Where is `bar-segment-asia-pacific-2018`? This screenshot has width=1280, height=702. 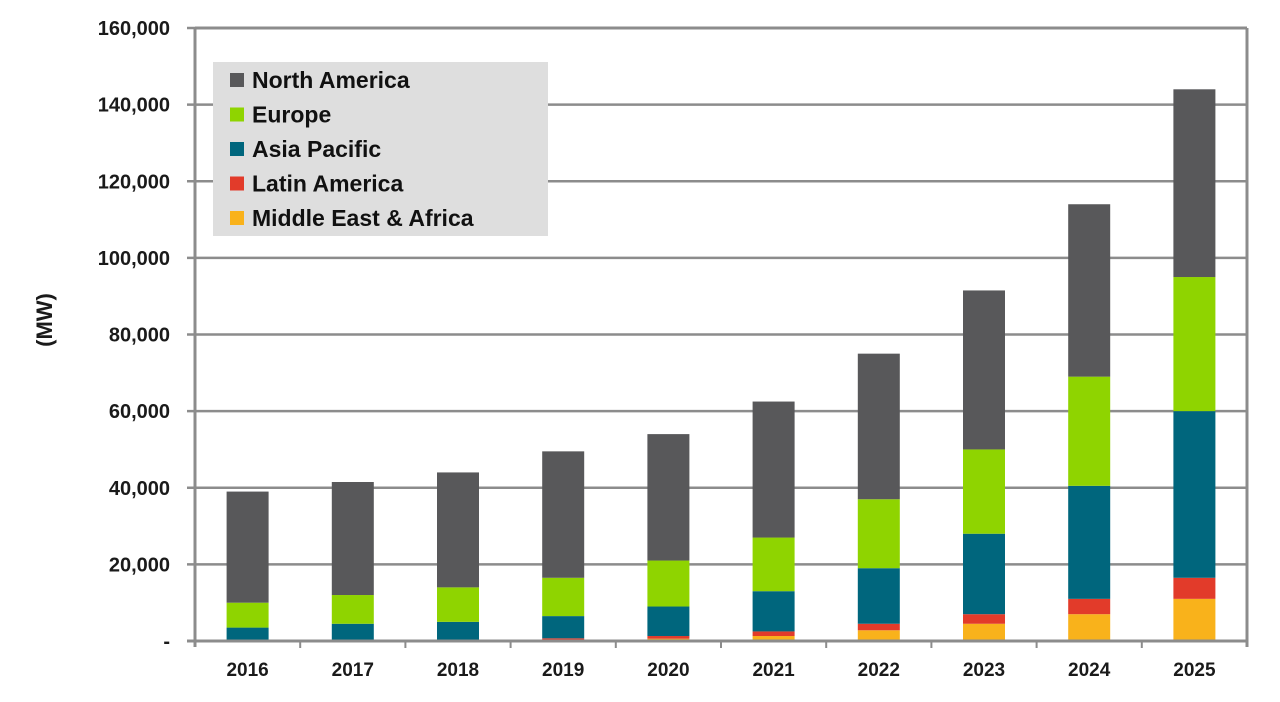
bar-segment-asia-pacific-2018 is located at coordinates (458, 631).